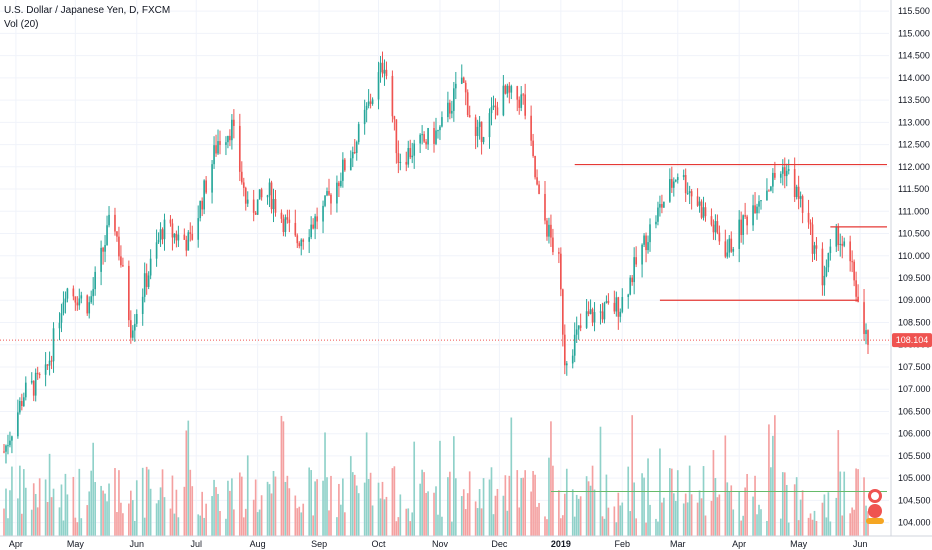  What do you see at coordinates (730, 232) in the screenshot?
I see `horizontal-levels` at bounding box center [730, 232].